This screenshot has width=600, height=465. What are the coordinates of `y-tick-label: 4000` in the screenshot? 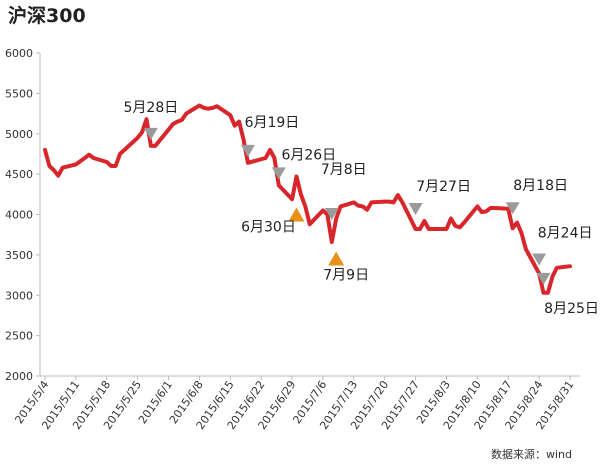 It's located at (19, 215).